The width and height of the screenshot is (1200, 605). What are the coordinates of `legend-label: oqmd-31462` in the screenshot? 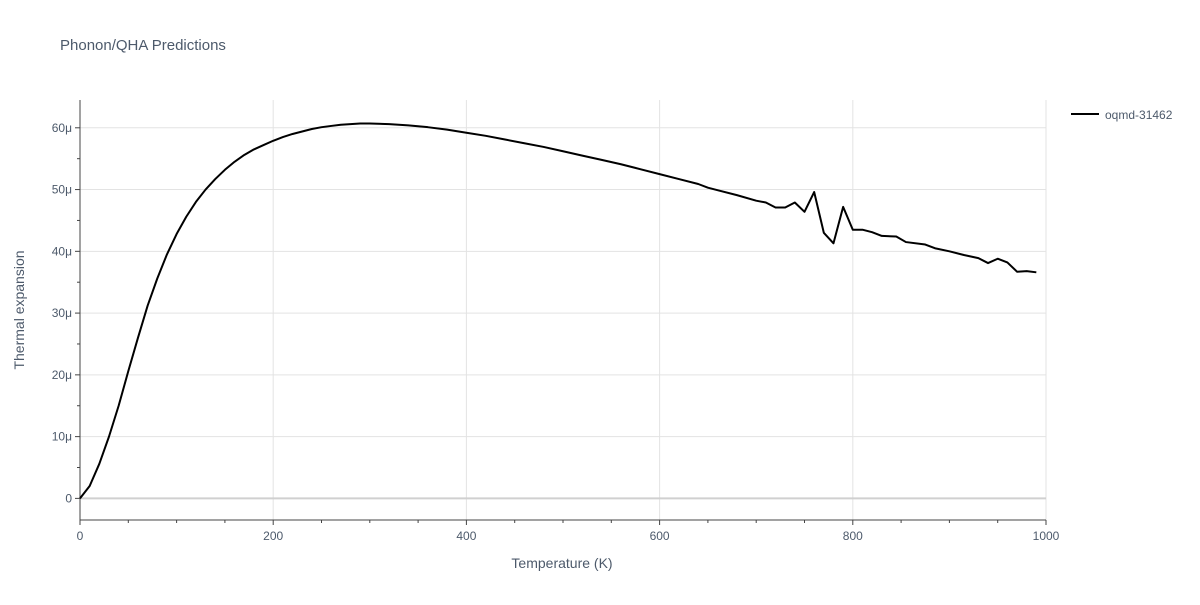 It's located at (1139, 115).